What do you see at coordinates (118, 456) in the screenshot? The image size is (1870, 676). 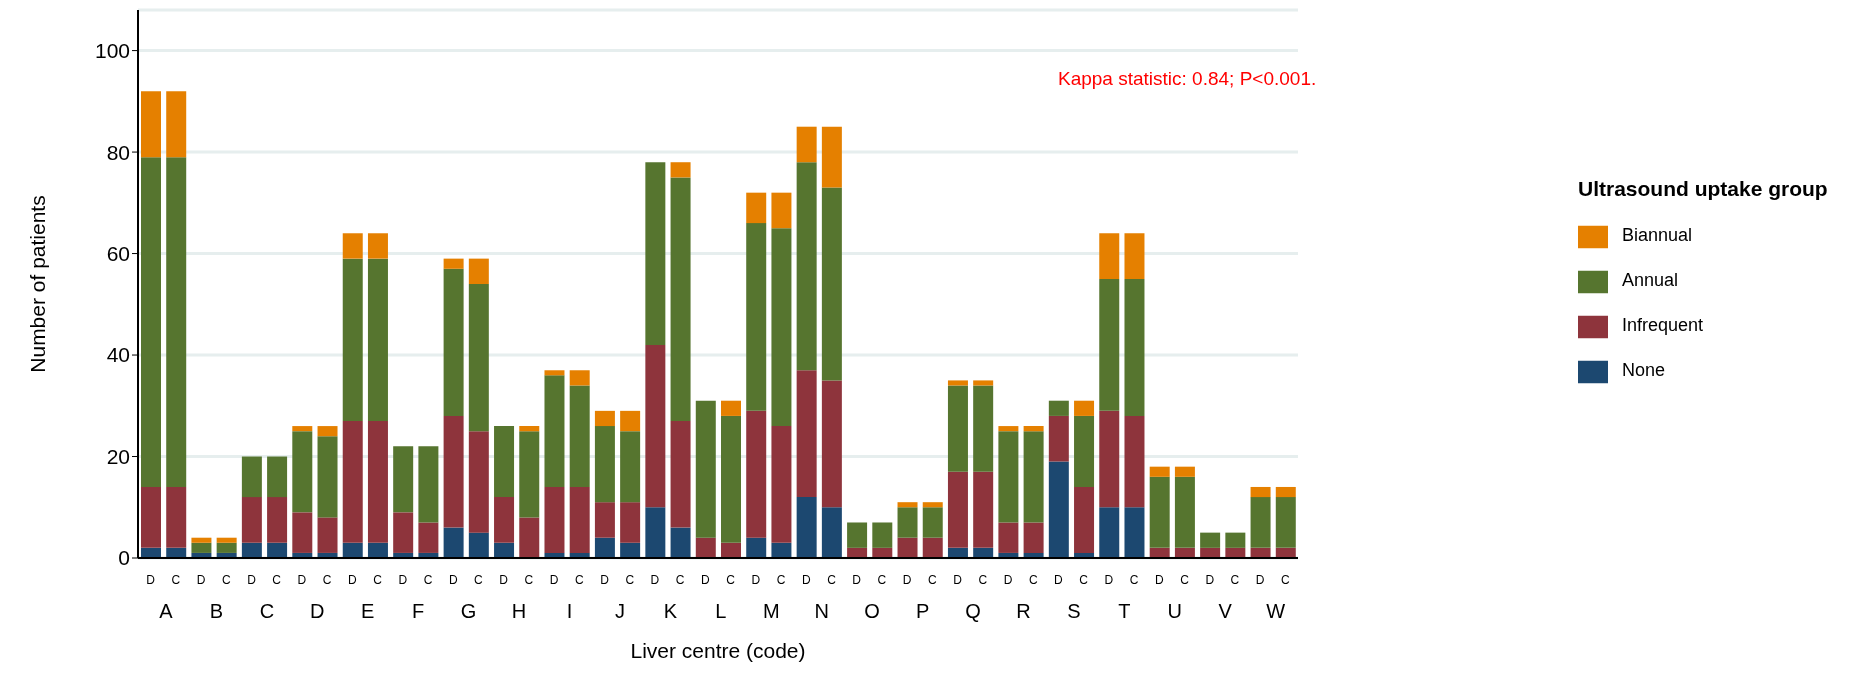 I see `y-tick-label: 20` at bounding box center [118, 456].